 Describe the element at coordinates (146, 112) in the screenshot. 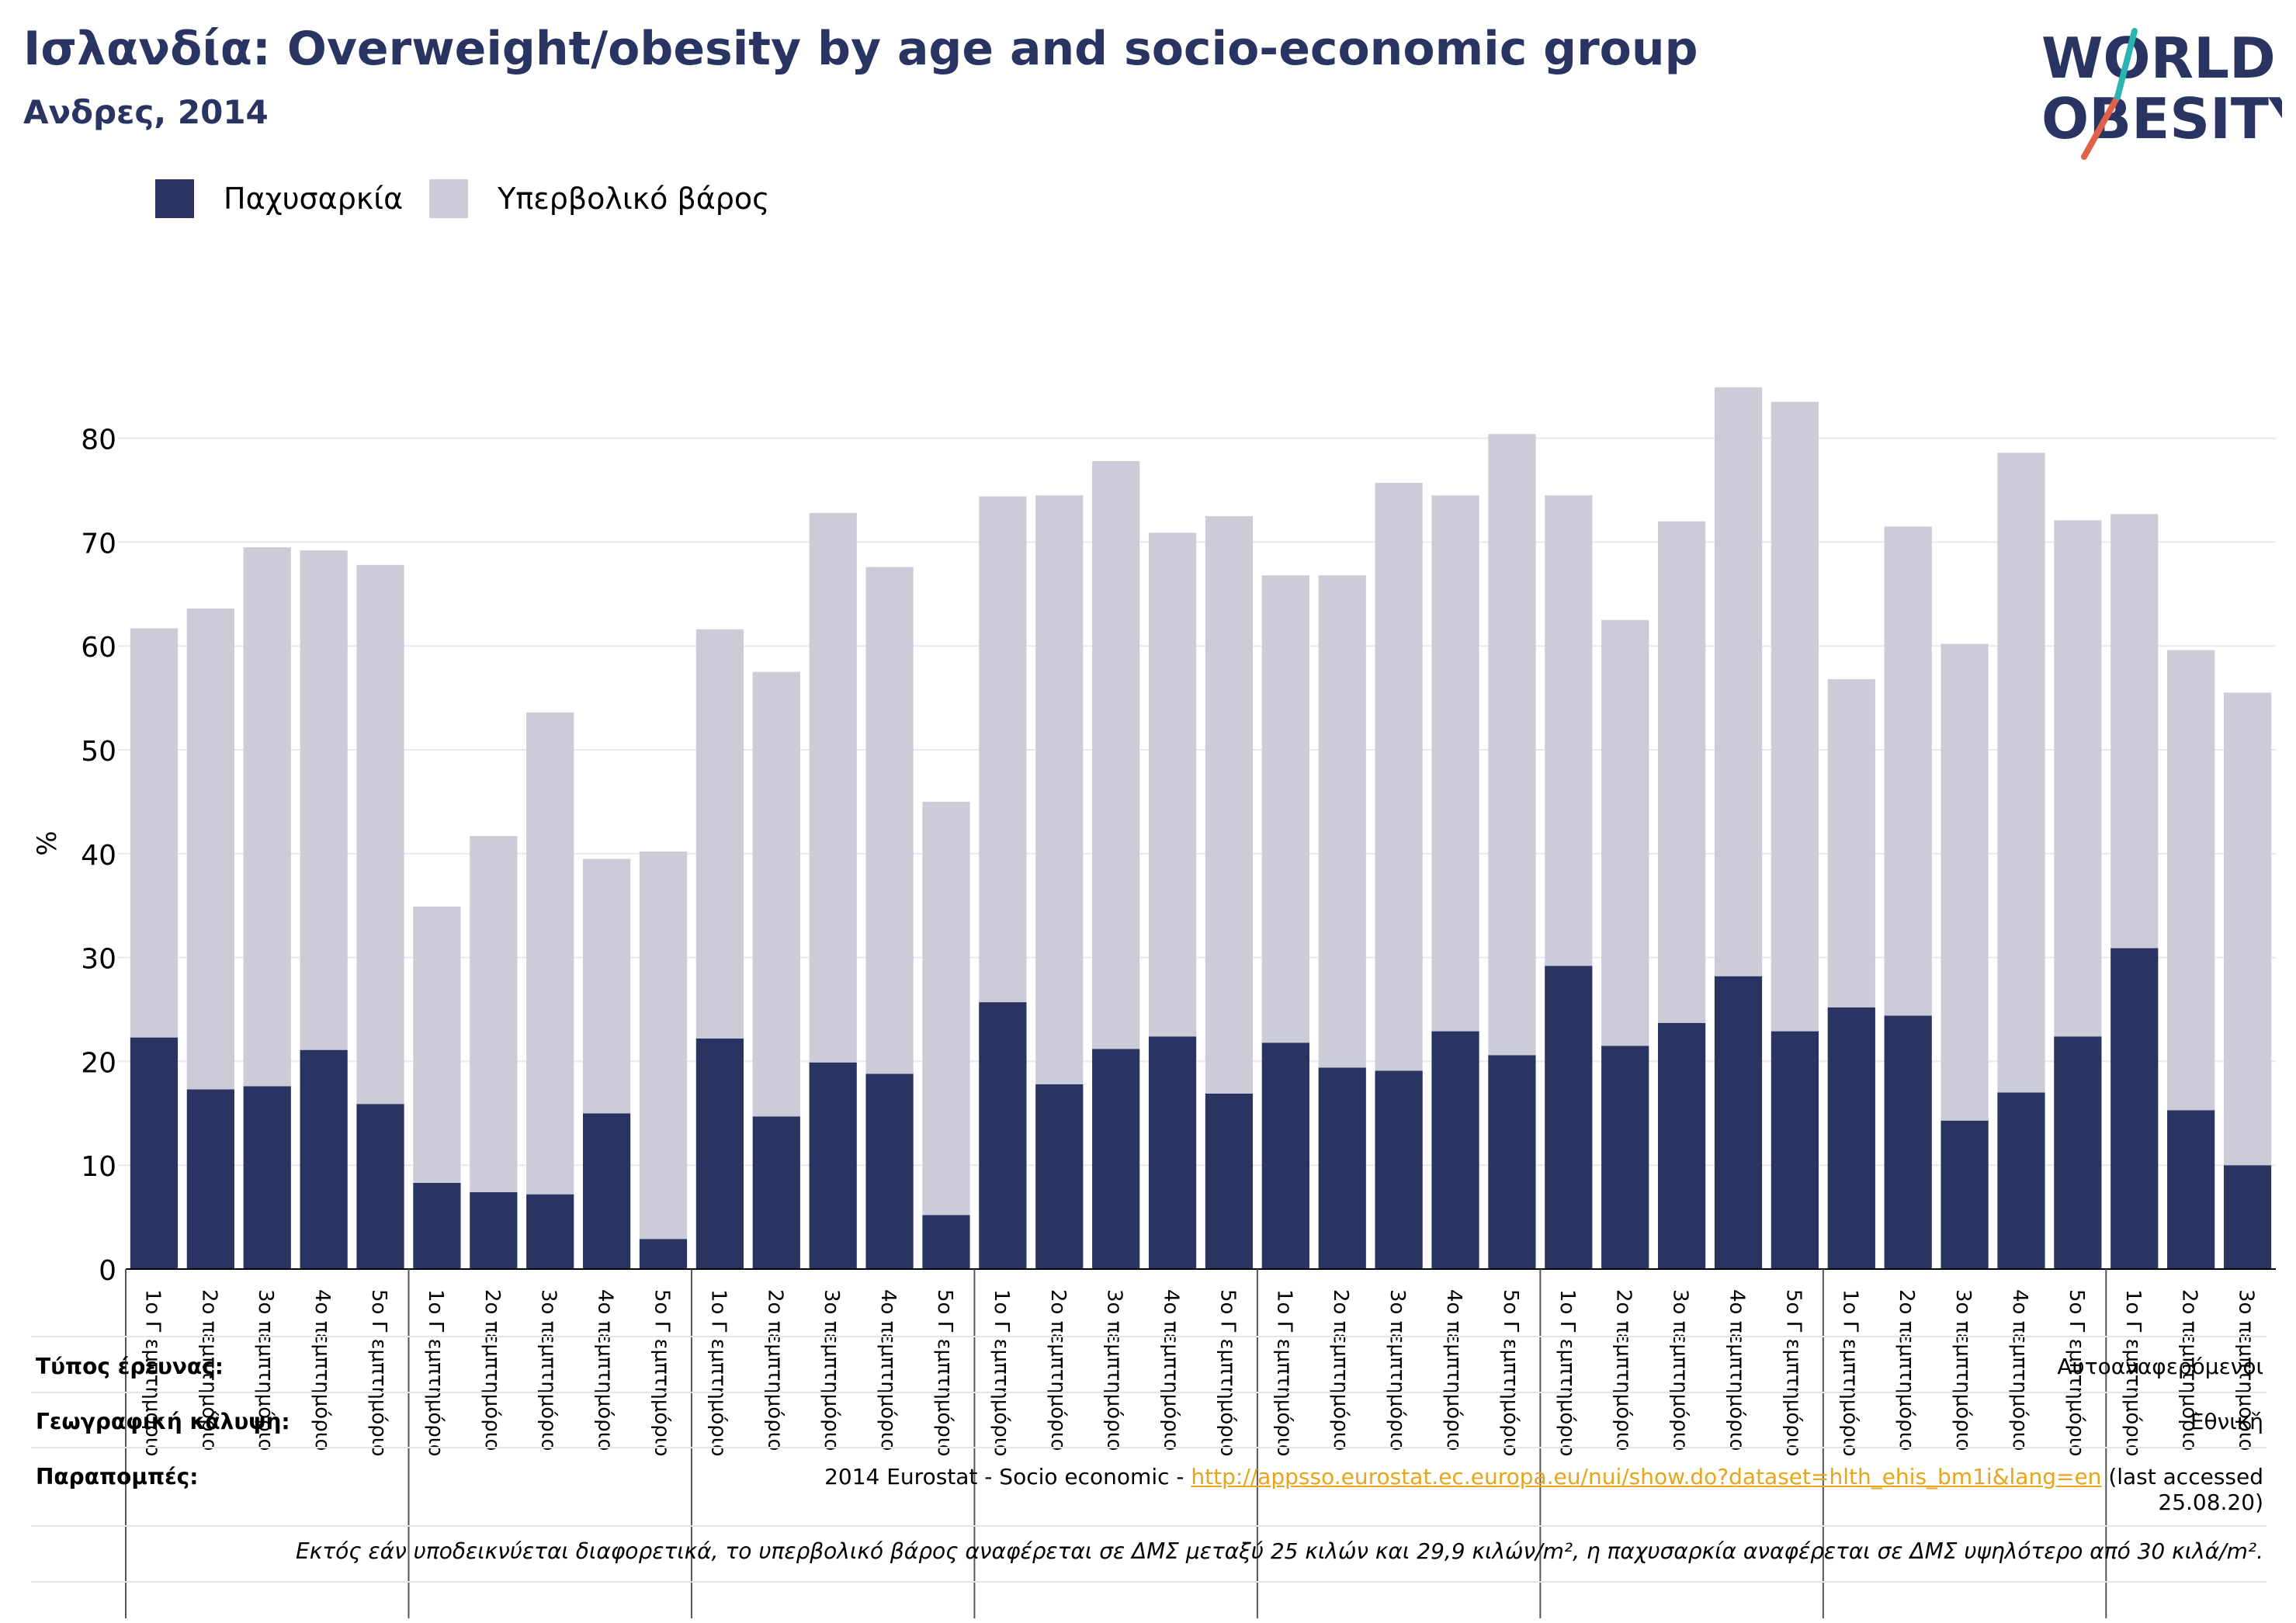

I see `page-subtitle: Ανδρες, 2014` at that location.